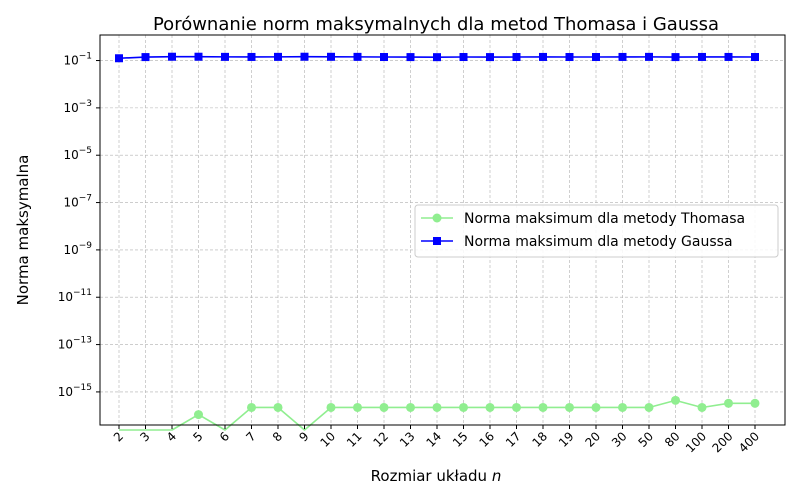 The height and width of the screenshot is (500, 800). I want to click on x-tick-label: 16, so click(486, 439).